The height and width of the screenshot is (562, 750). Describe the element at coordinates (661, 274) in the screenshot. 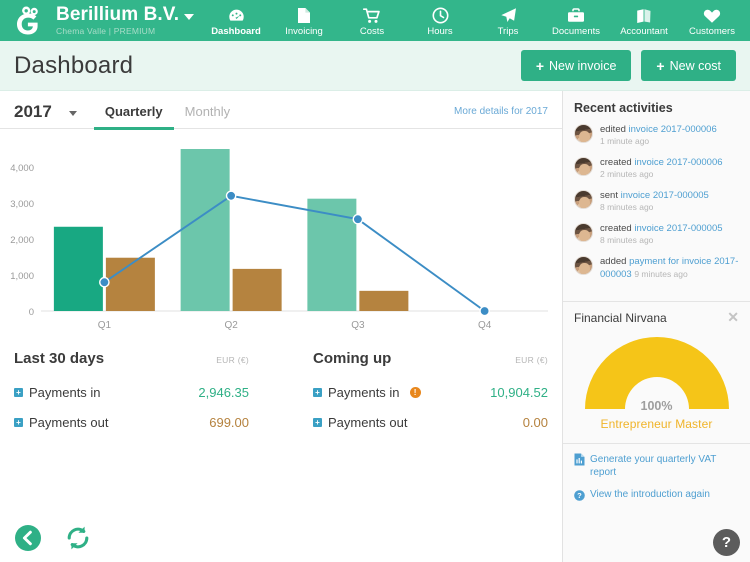

I see `activity-time: 9 minutes ago` at that location.